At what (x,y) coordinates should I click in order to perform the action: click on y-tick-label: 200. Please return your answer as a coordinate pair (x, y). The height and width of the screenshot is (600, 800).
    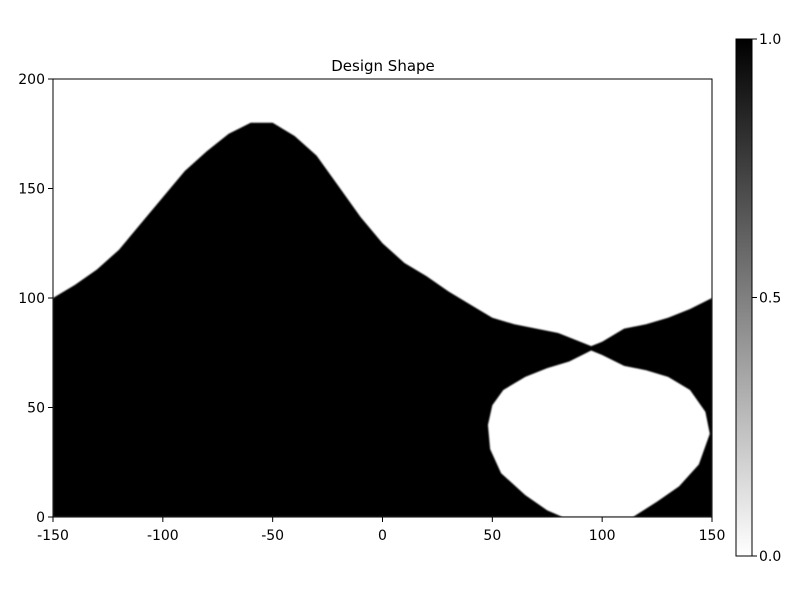
    Looking at the image, I should click on (31, 80).